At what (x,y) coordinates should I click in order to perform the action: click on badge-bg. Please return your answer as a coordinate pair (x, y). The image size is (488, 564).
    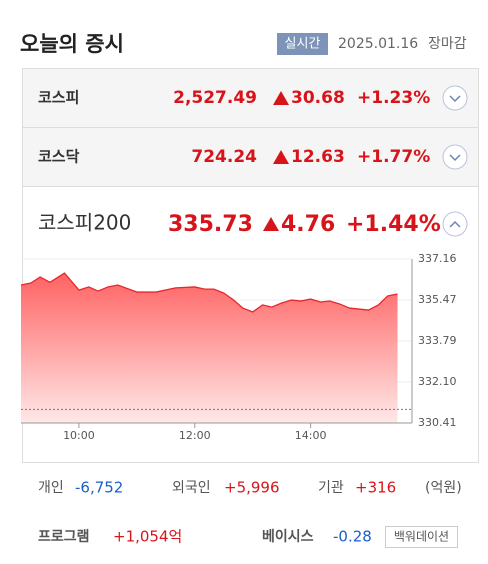
    Looking at the image, I should click on (302, 44).